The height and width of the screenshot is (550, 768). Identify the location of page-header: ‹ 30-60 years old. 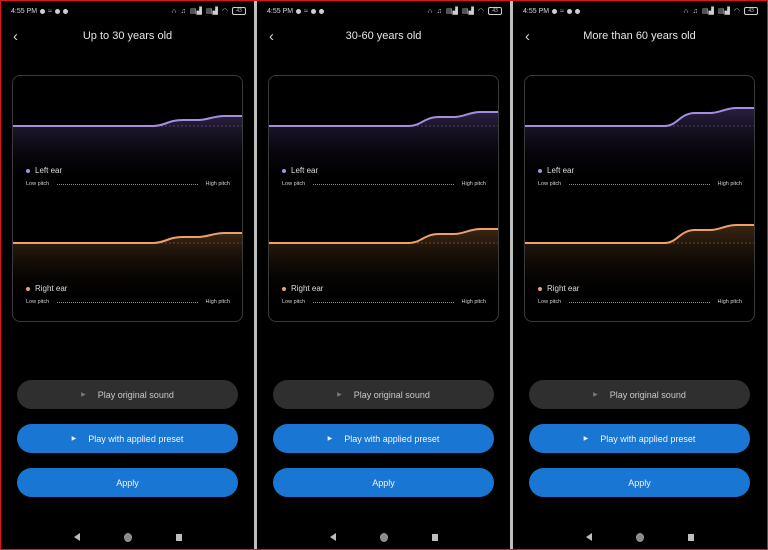
(383, 38).